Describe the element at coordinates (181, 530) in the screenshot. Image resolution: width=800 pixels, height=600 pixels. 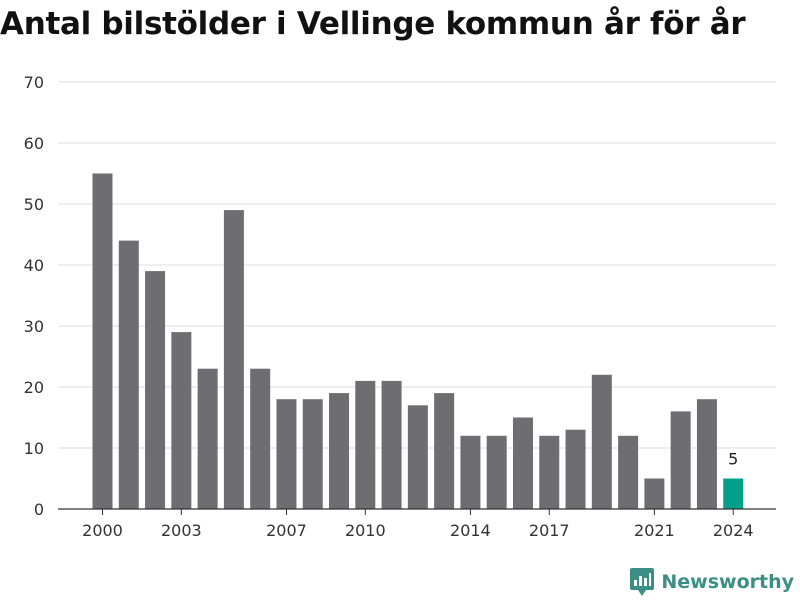
I see `x-tick-label: 2003` at that location.